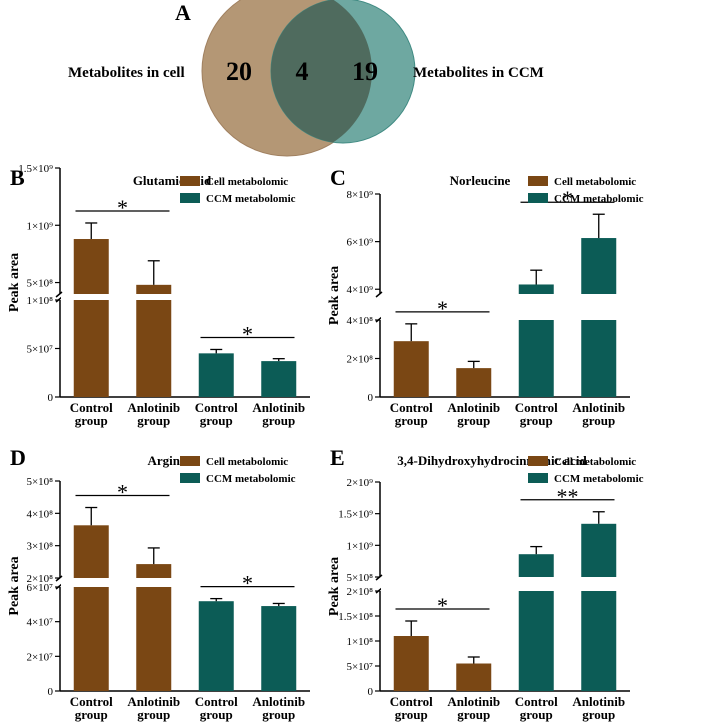  I want to click on panel-label: B, so click(17, 177).